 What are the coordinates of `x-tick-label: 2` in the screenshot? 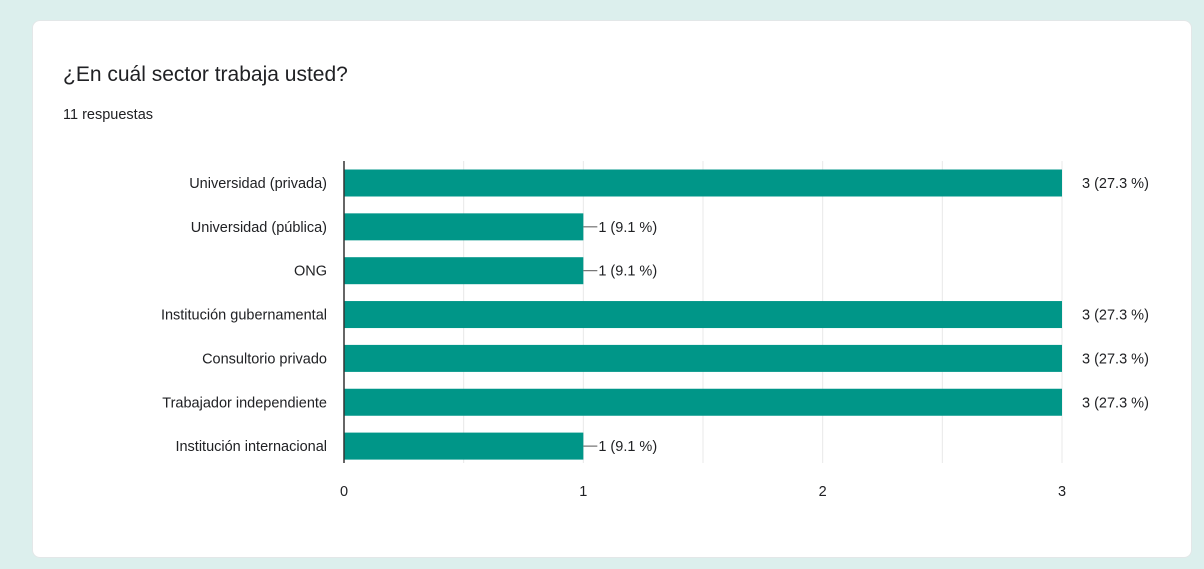 It's located at (823, 492).